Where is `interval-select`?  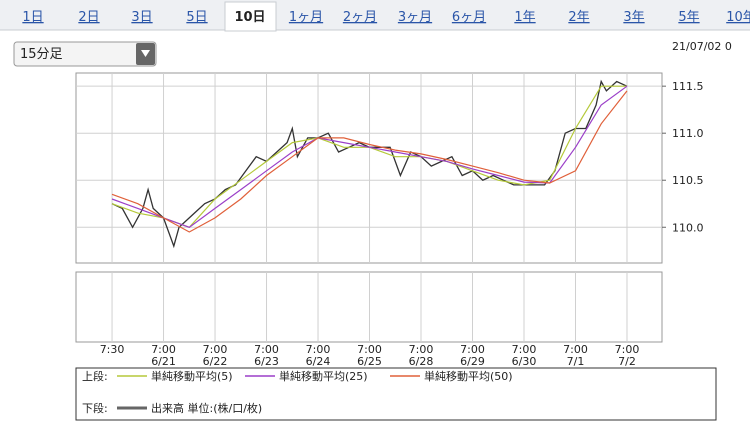
interval-select is located at coordinates (85, 54).